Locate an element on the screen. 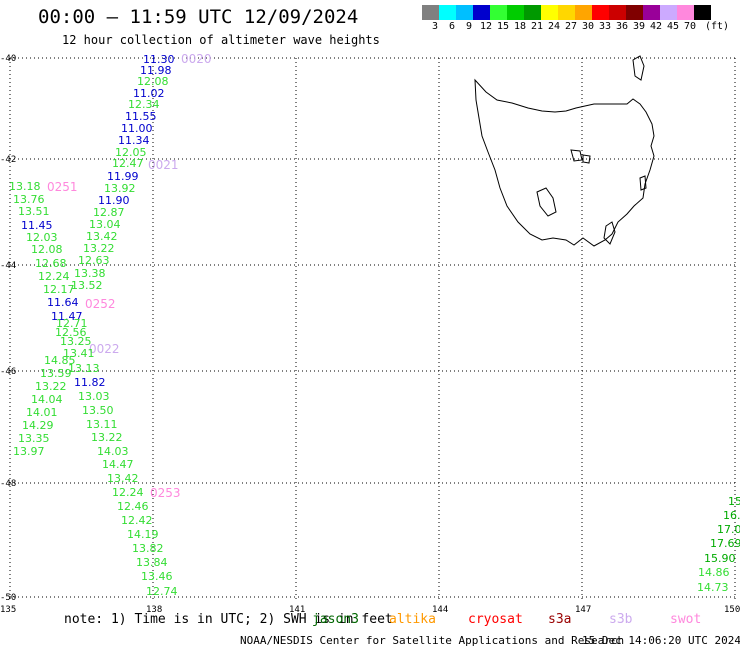  wave-height-value: 12.42 is located at coordinates (137, 520).